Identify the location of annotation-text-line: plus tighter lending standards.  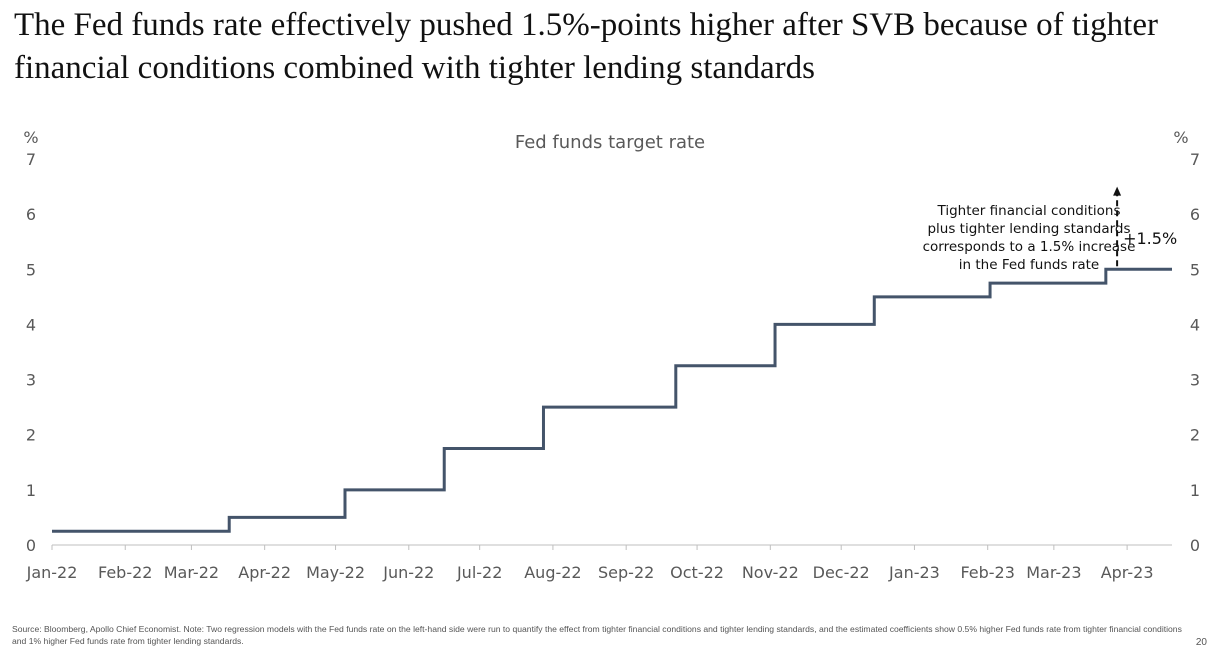
(1028, 229).